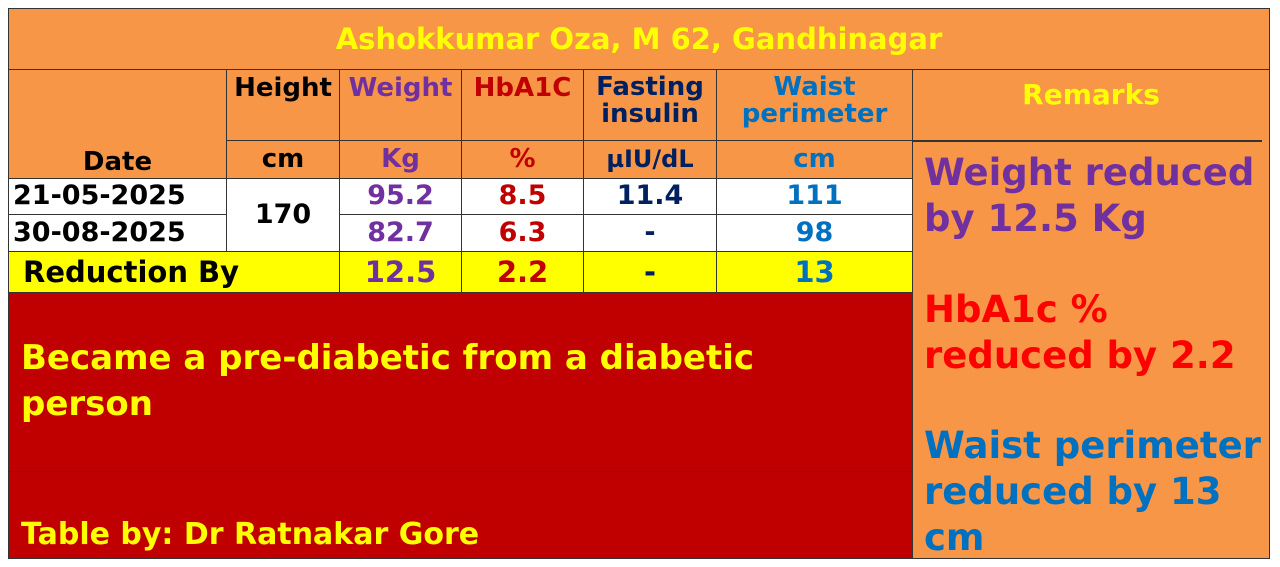 Image resolution: width=1280 pixels, height=567 pixels. I want to click on row-2-fasting-insulin: -, so click(650, 233).